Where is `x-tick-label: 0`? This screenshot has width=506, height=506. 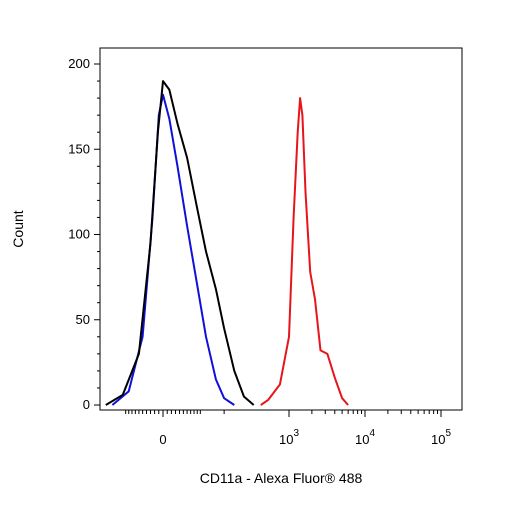
x-tick-label: 0 is located at coordinates (162, 439).